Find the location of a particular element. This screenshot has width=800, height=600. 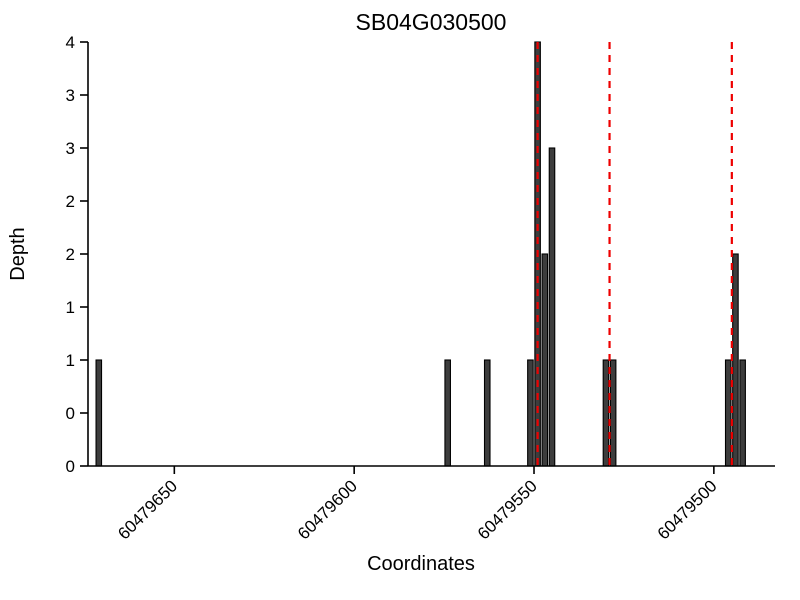

y-axis-label: Depth is located at coordinates (18, 253).